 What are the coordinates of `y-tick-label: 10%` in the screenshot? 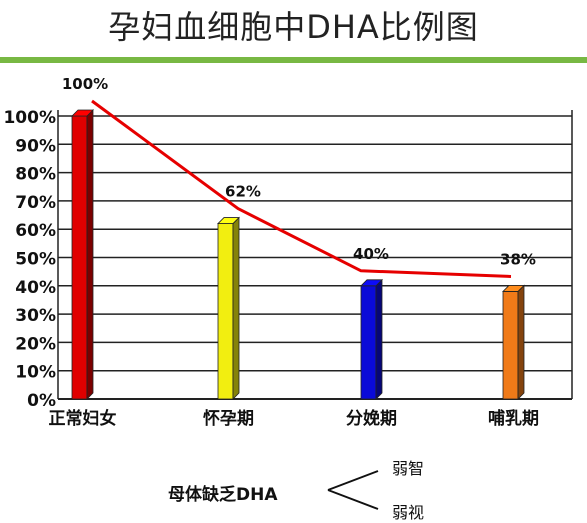 It's located at (35, 373).